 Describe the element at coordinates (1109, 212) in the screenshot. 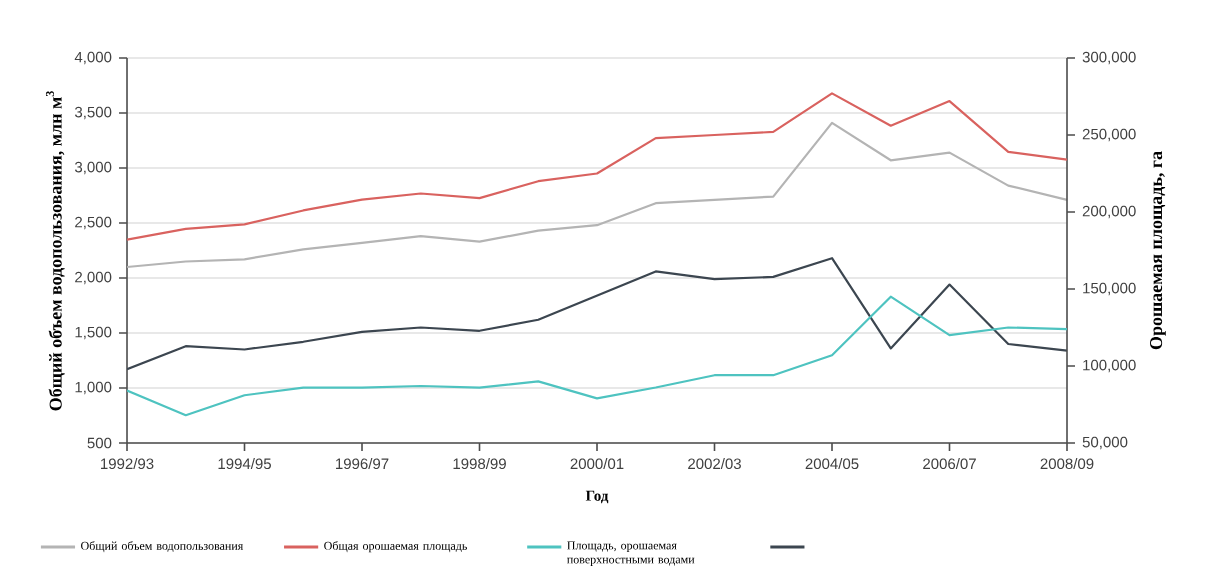

I see `y2-tick-label: 200,000` at that location.